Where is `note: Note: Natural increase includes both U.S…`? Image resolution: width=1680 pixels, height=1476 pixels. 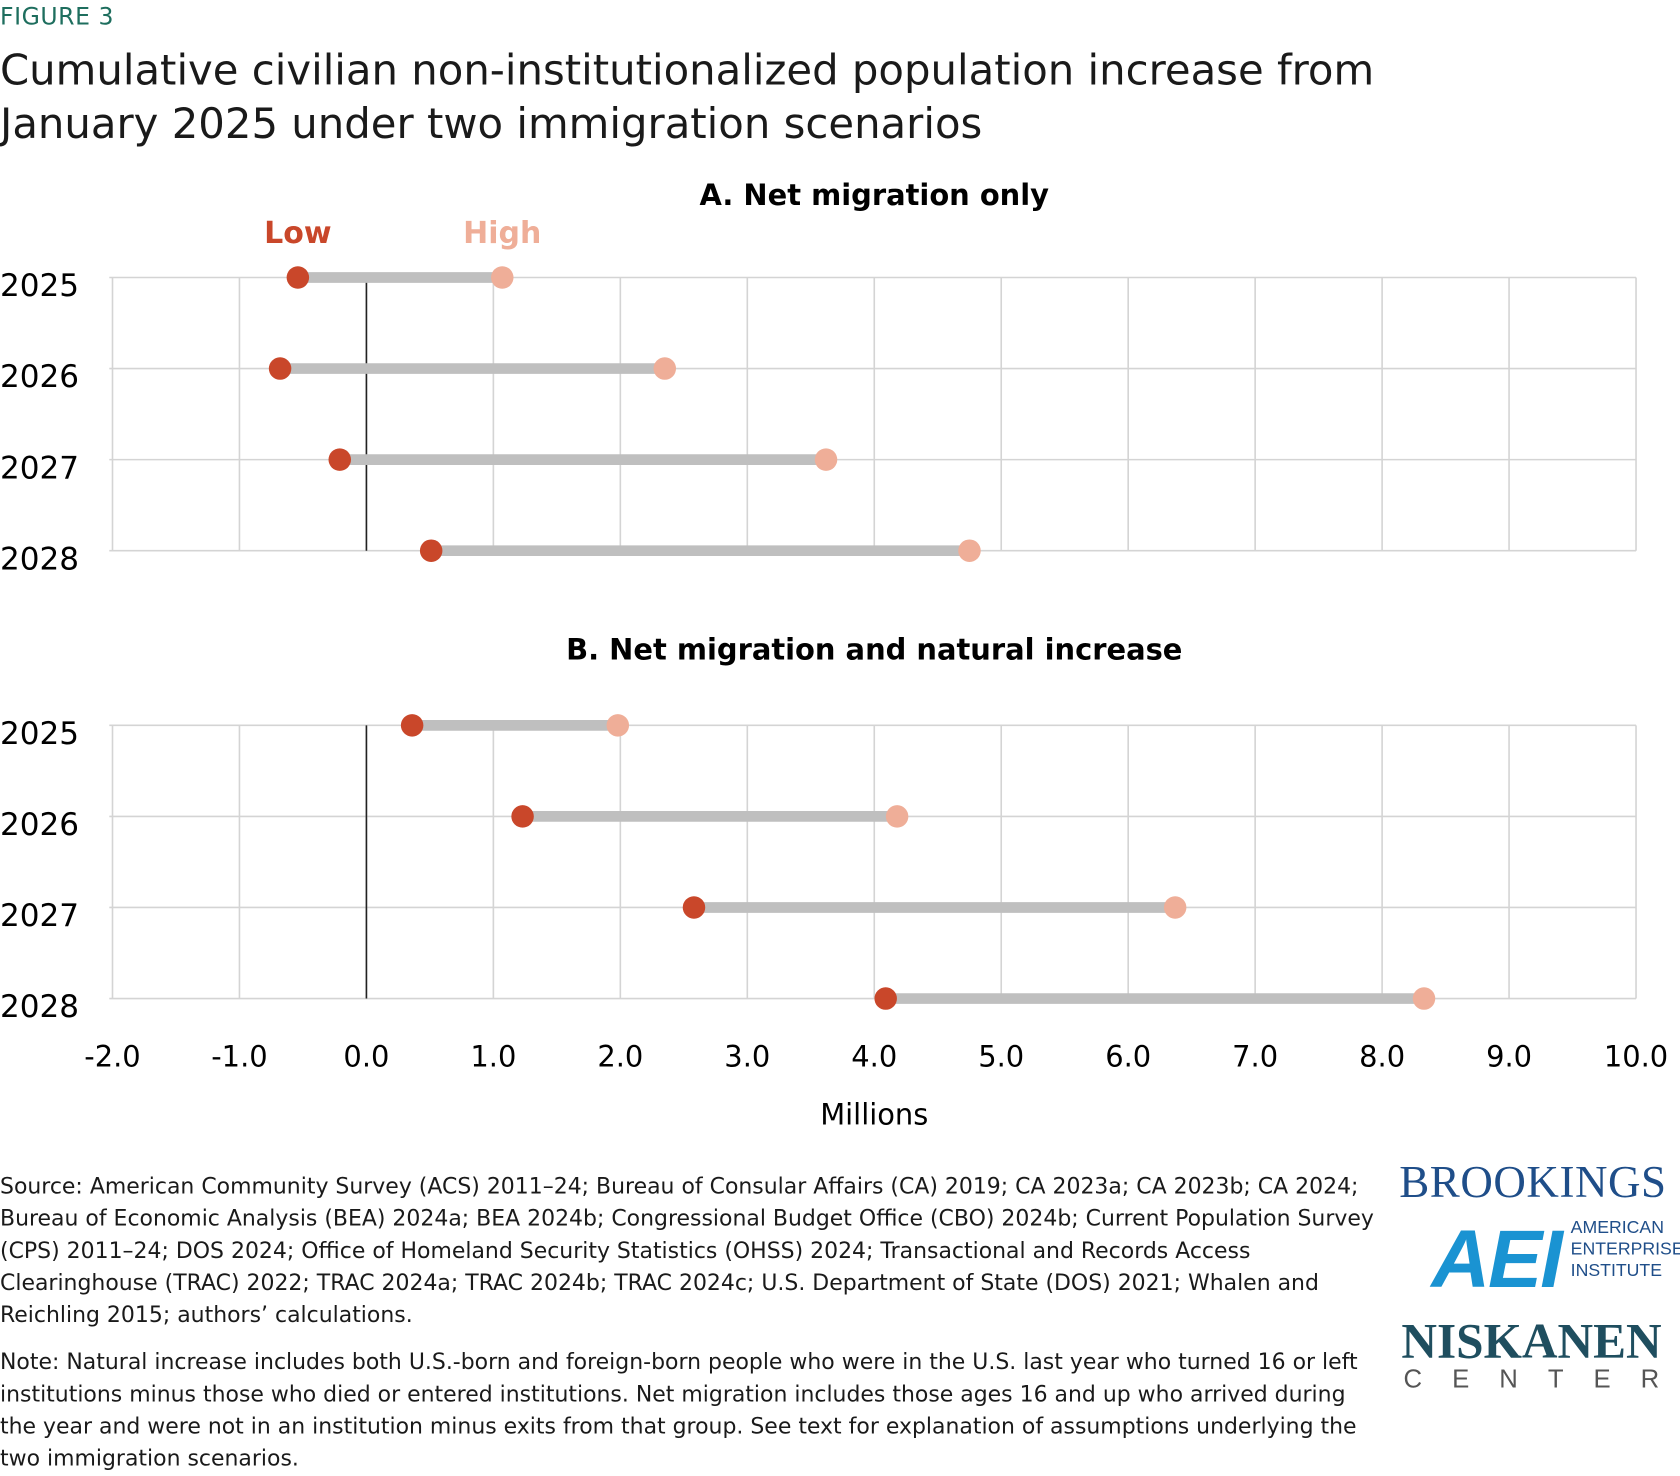
note: Note: Natural increase includes both U.S… is located at coordinates (679, 1410).